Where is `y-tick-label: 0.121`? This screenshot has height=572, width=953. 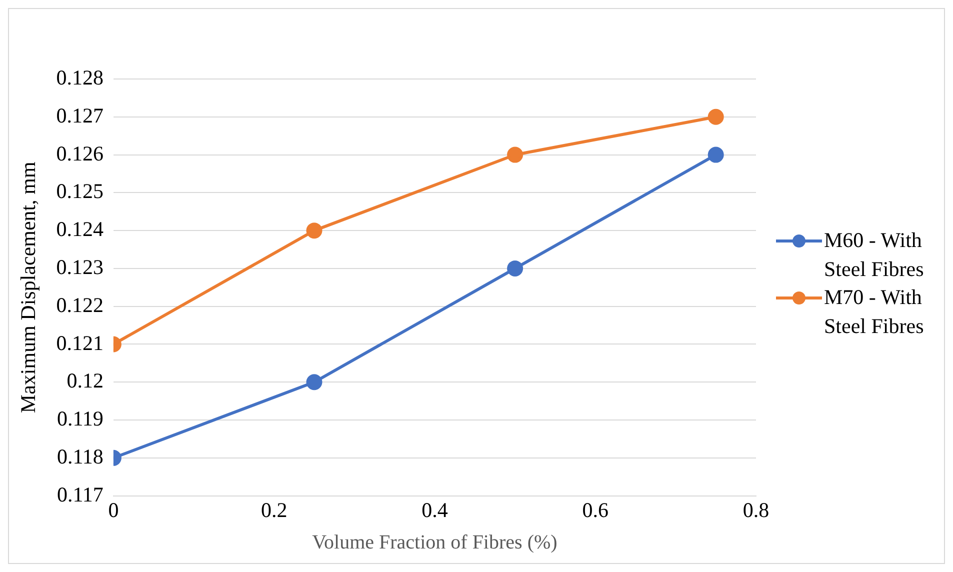 y-tick-label: 0.121 is located at coordinates (80, 342).